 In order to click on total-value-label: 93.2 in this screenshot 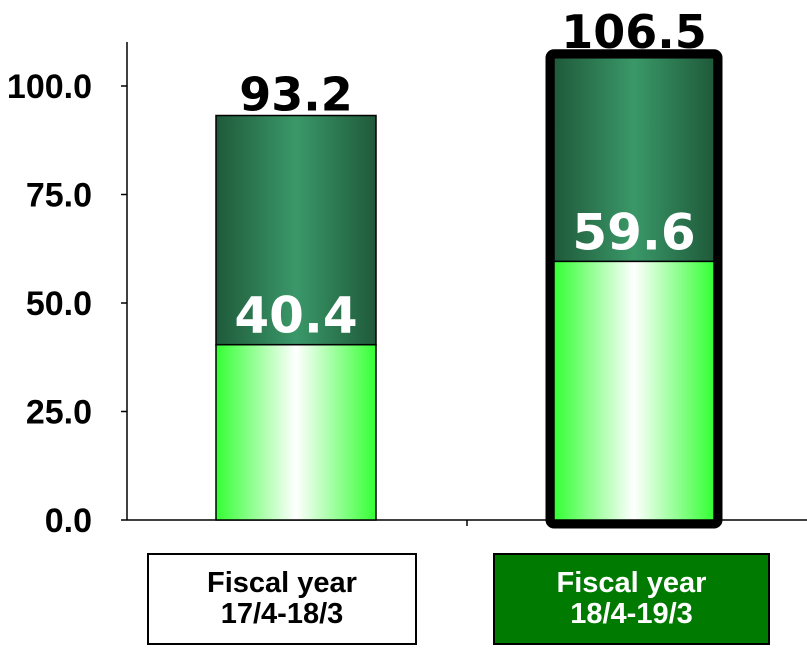, I will do `click(296, 95)`.